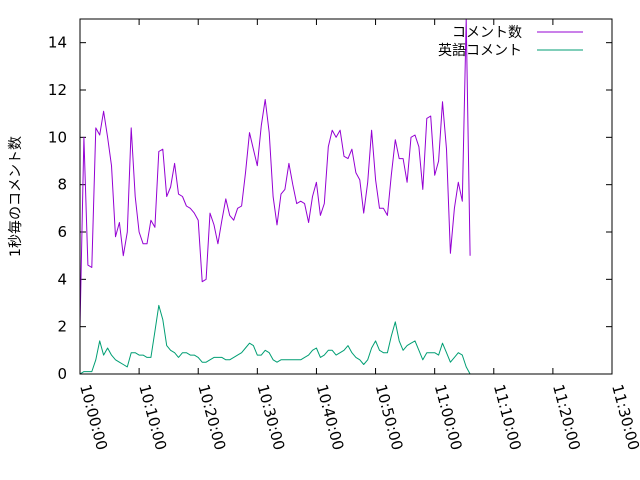  I want to click on y-tick-label: 10, so click(57, 137).